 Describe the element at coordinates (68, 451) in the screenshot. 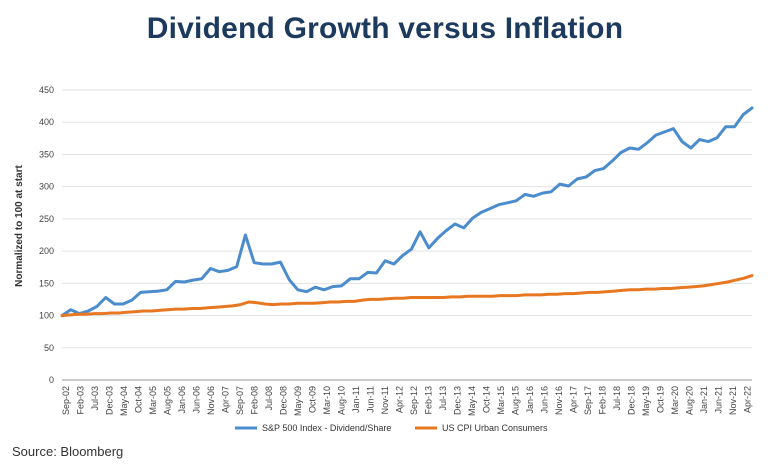

I see `source-note: Source: Bloomberg` at that location.